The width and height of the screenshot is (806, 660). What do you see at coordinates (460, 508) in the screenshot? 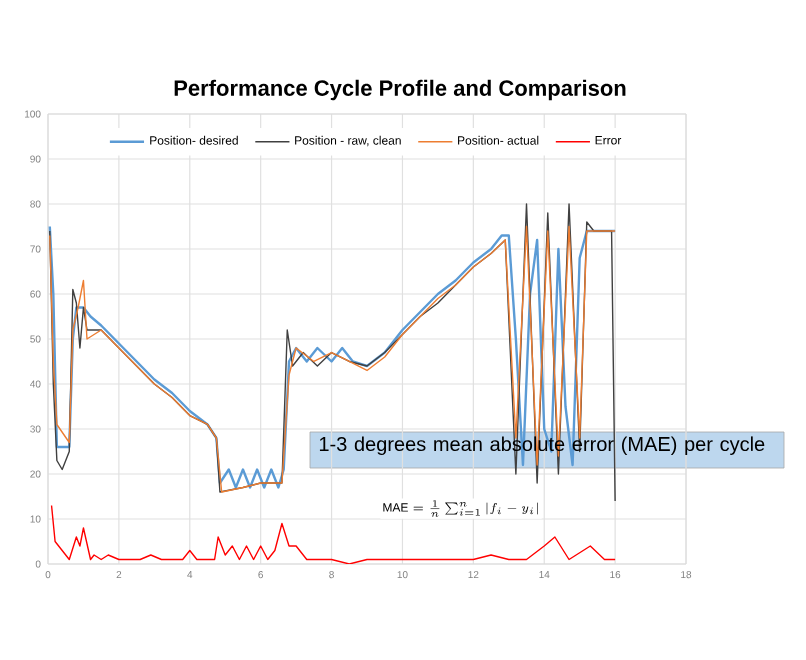
I see `annotation: $\mathrm{MAE}=\frac{1}{n}\sum_{i=1}^{n}|f_i-y_i|$` at bounding box center [460, 508].